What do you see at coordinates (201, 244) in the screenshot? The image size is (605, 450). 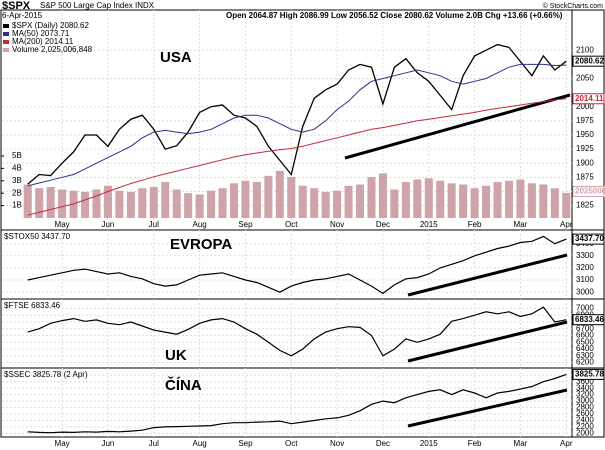 I see `annotation: EVROPA` at bounding box center [201, 244].